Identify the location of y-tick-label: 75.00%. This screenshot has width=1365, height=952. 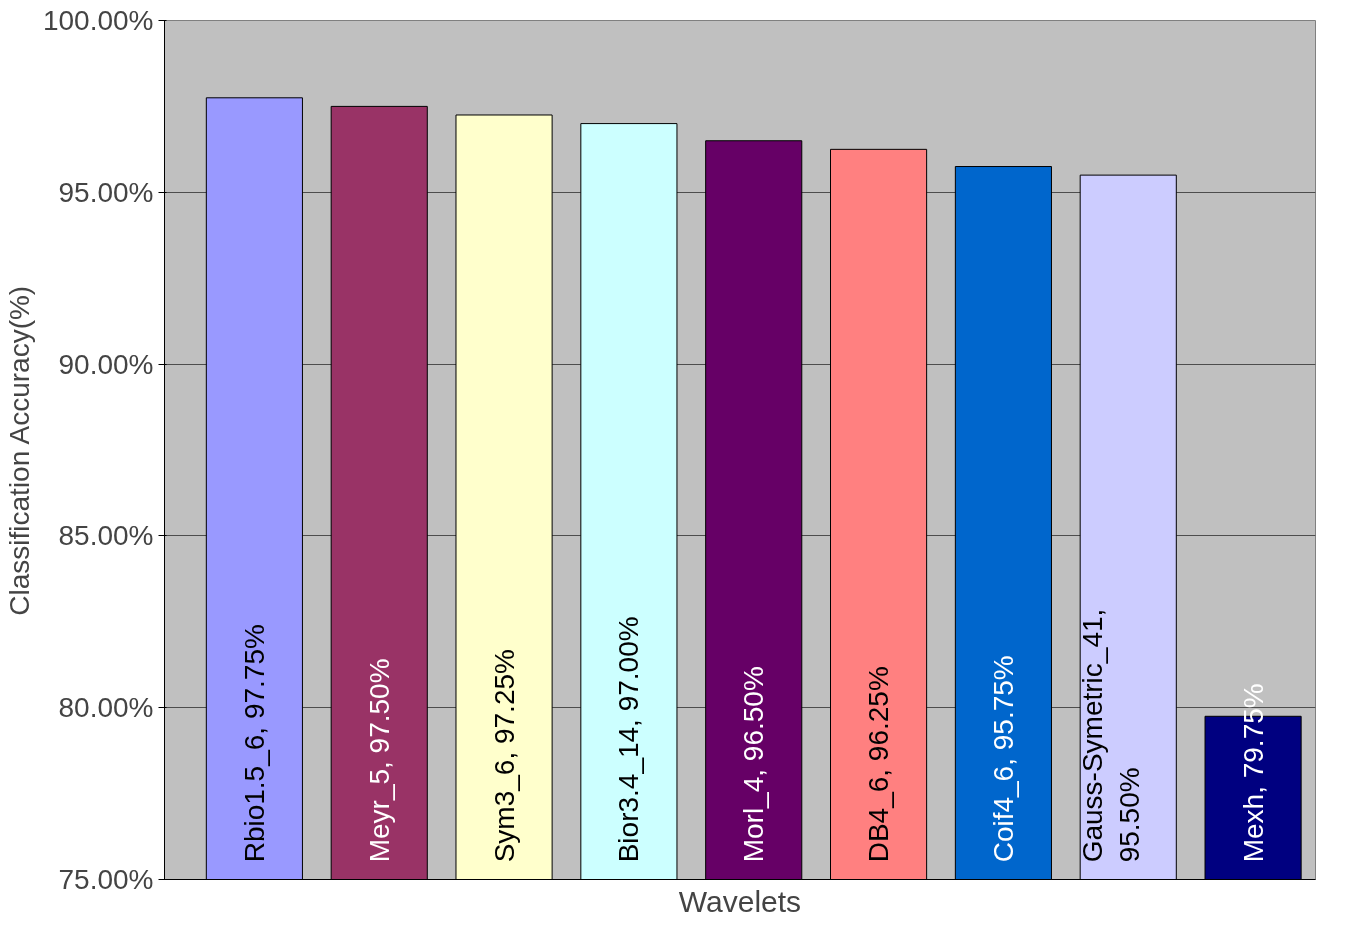
(106, 879).